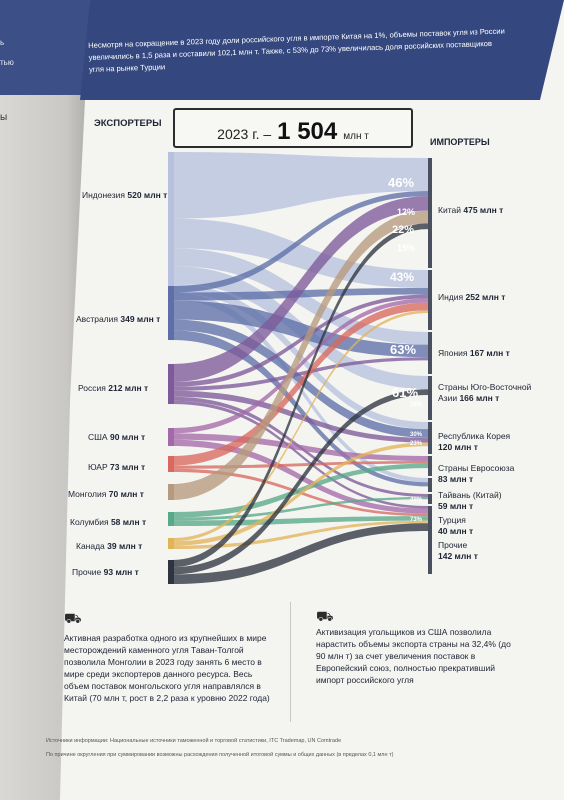 The width and height of the screenshot is (564, 800). What do you see at coordinates (416, 435) in the screenshot?
I see `share-label: 30%` at bounding box center [416, 435].